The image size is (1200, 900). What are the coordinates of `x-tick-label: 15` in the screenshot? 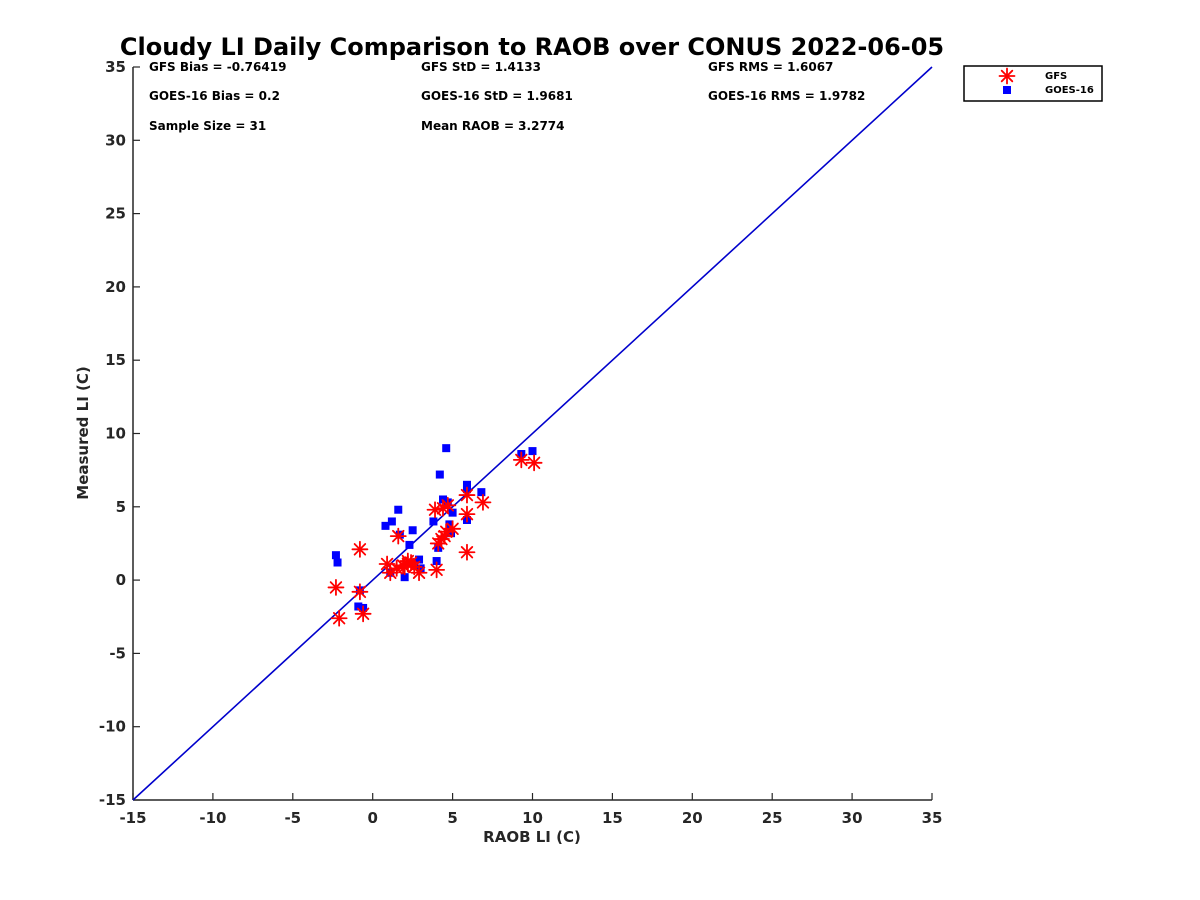 It's located at (612, 818).